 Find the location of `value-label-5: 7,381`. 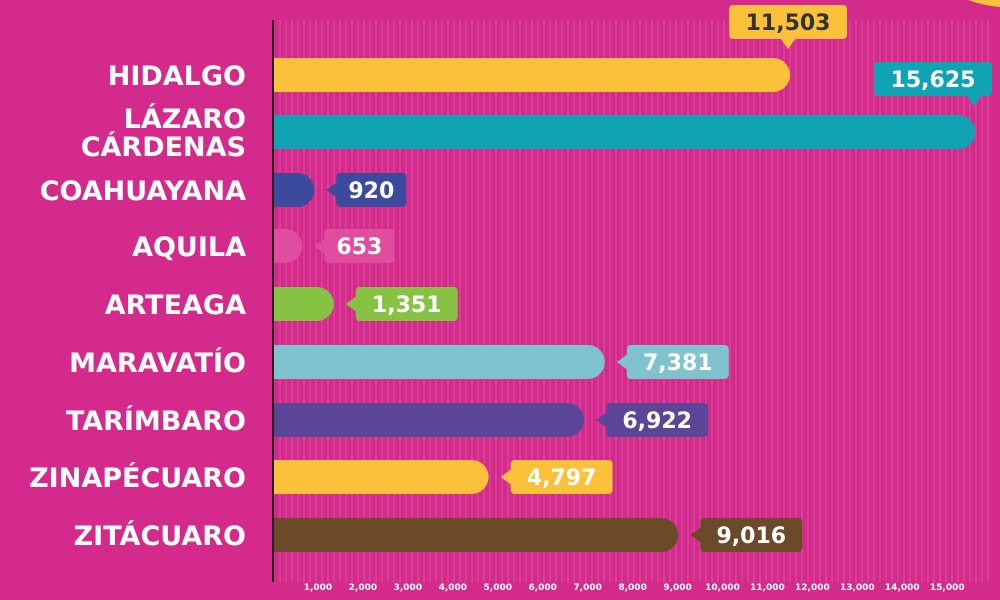

value-label-5: 7,381 is located at coordinates (672, 362).